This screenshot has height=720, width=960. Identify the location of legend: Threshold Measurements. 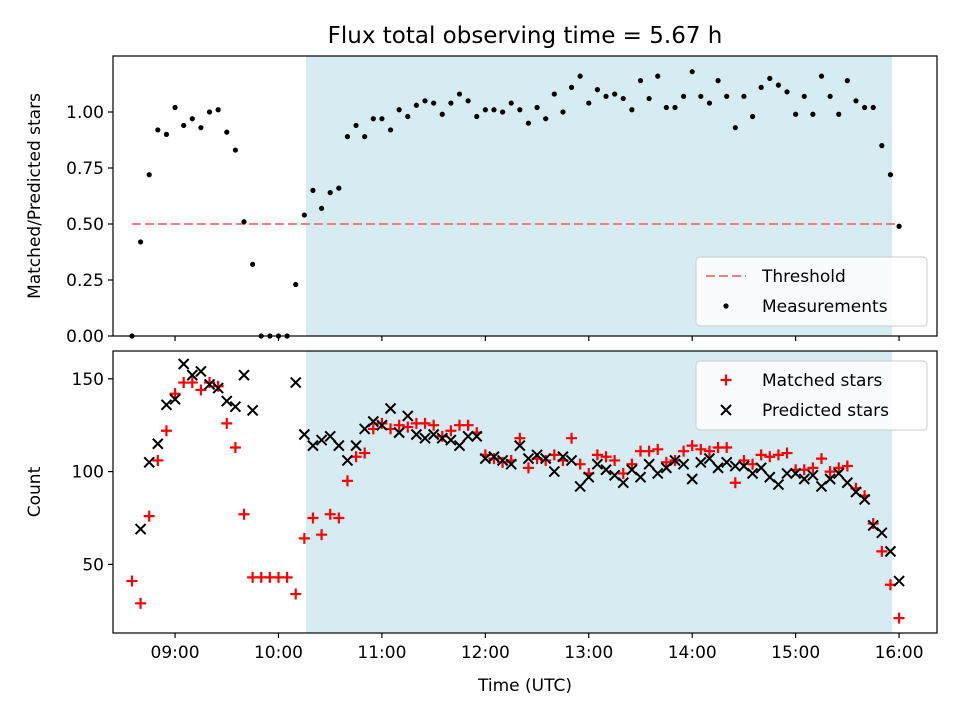
(811, 291).